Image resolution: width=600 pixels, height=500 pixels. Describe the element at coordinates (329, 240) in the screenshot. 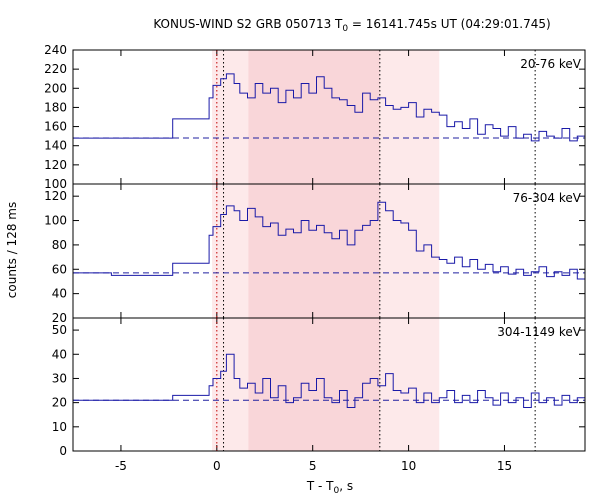

I see `light-curve-p1` at that location.